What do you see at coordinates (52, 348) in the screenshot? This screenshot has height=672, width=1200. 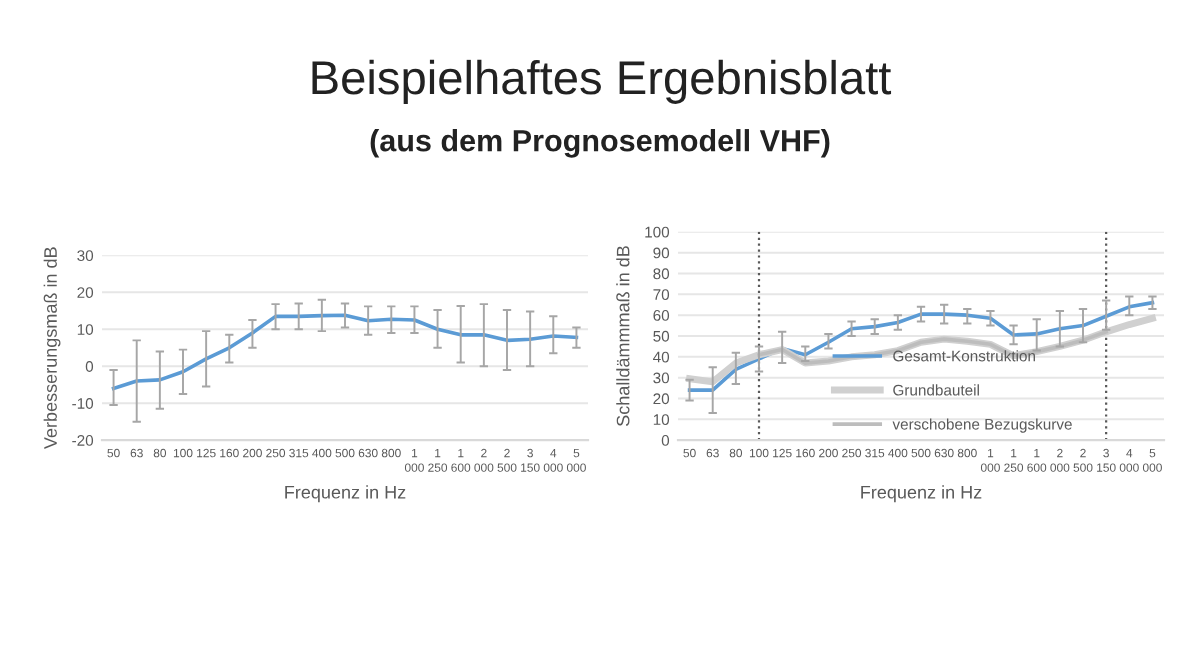 I see `y-axis-title: Verbesserungsmaß in dB` at bounding box center [52, 348].